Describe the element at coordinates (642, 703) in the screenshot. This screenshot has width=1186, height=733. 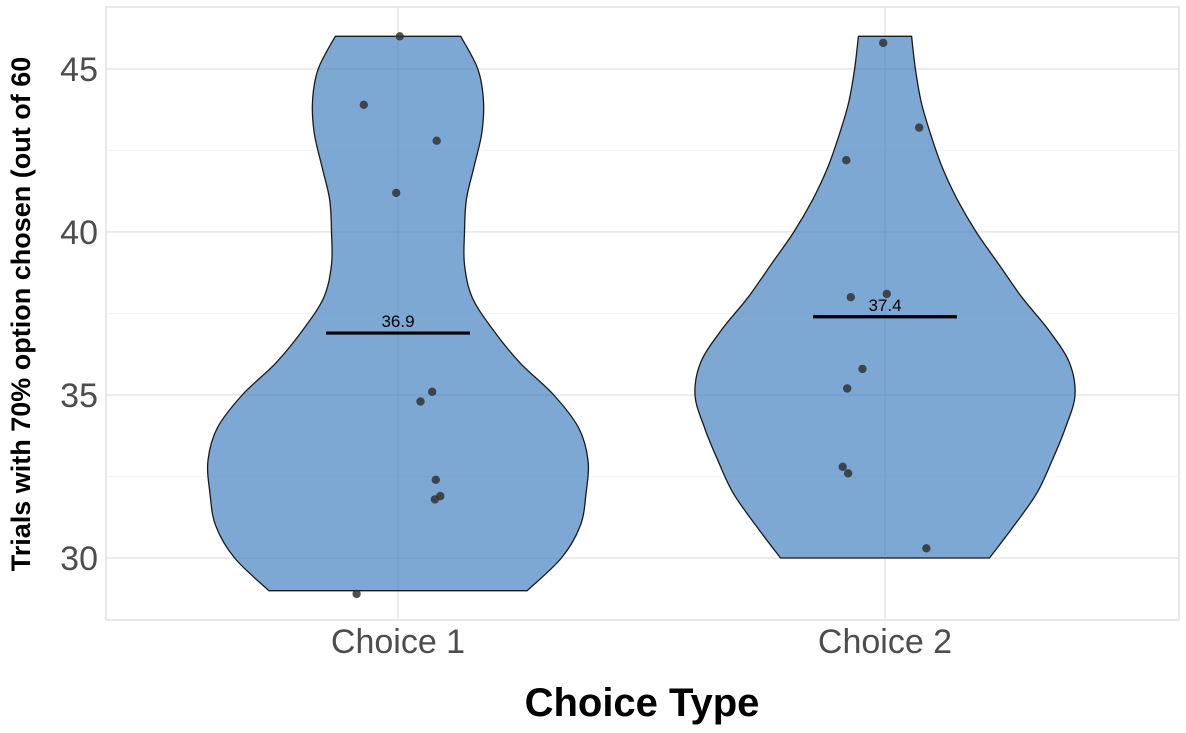
I see `x-axis-title: Choice Type` at that location.